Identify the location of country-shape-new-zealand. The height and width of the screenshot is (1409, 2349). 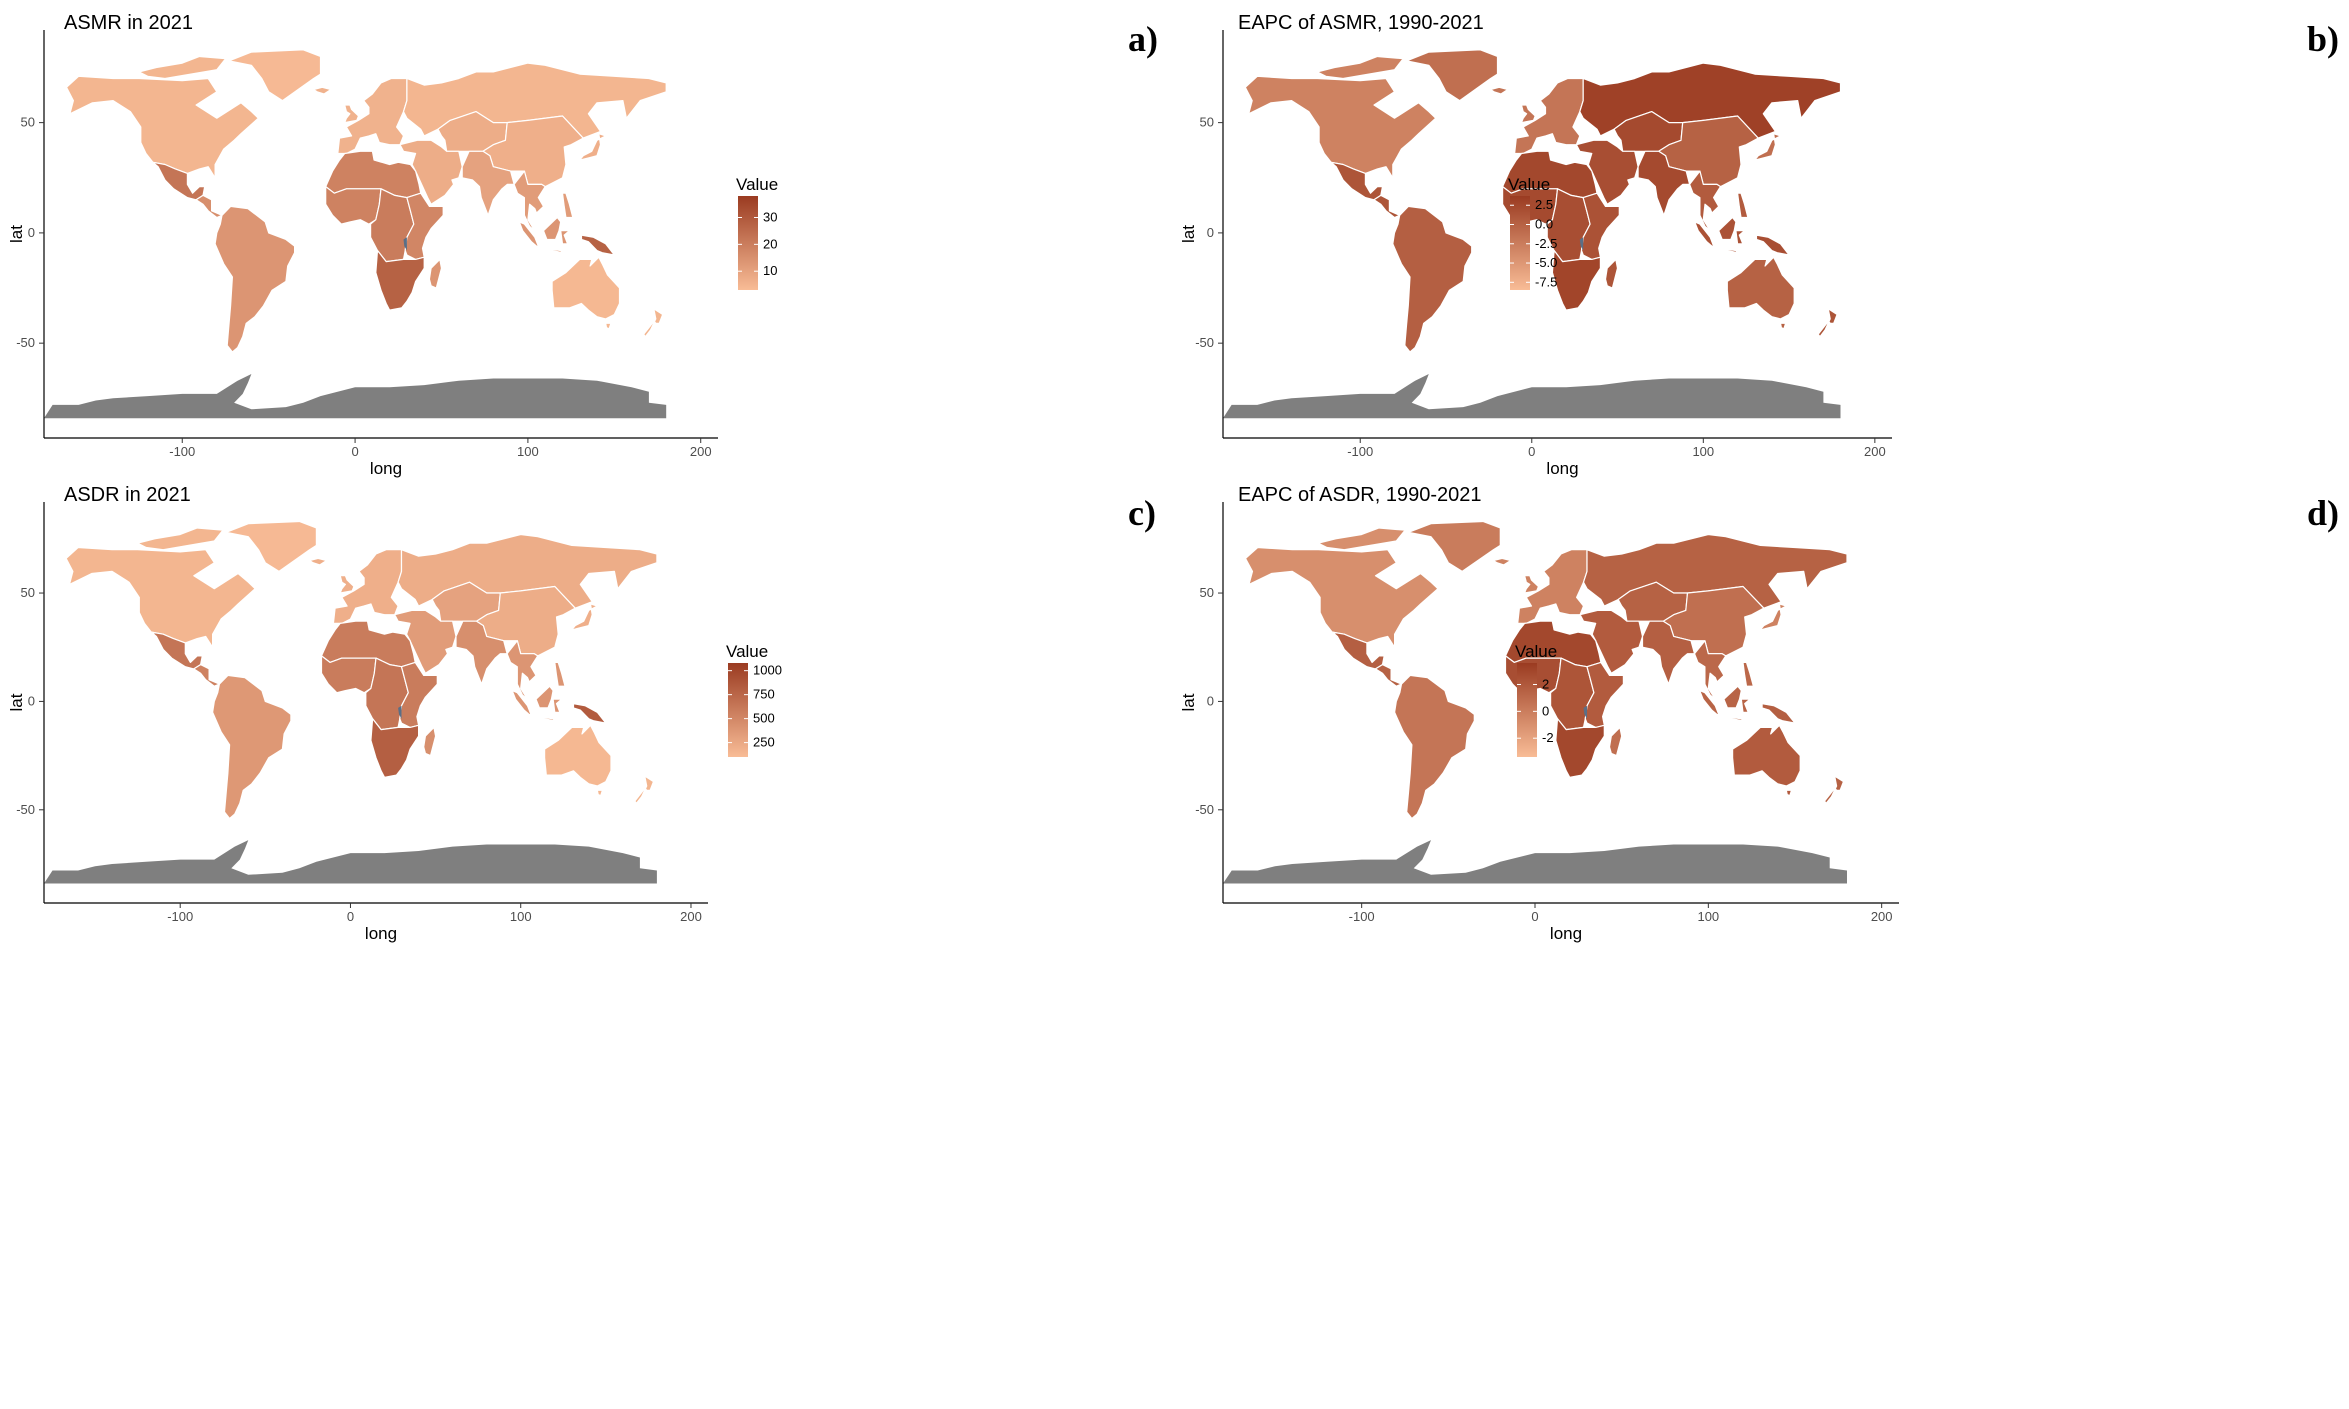
(644, 789).